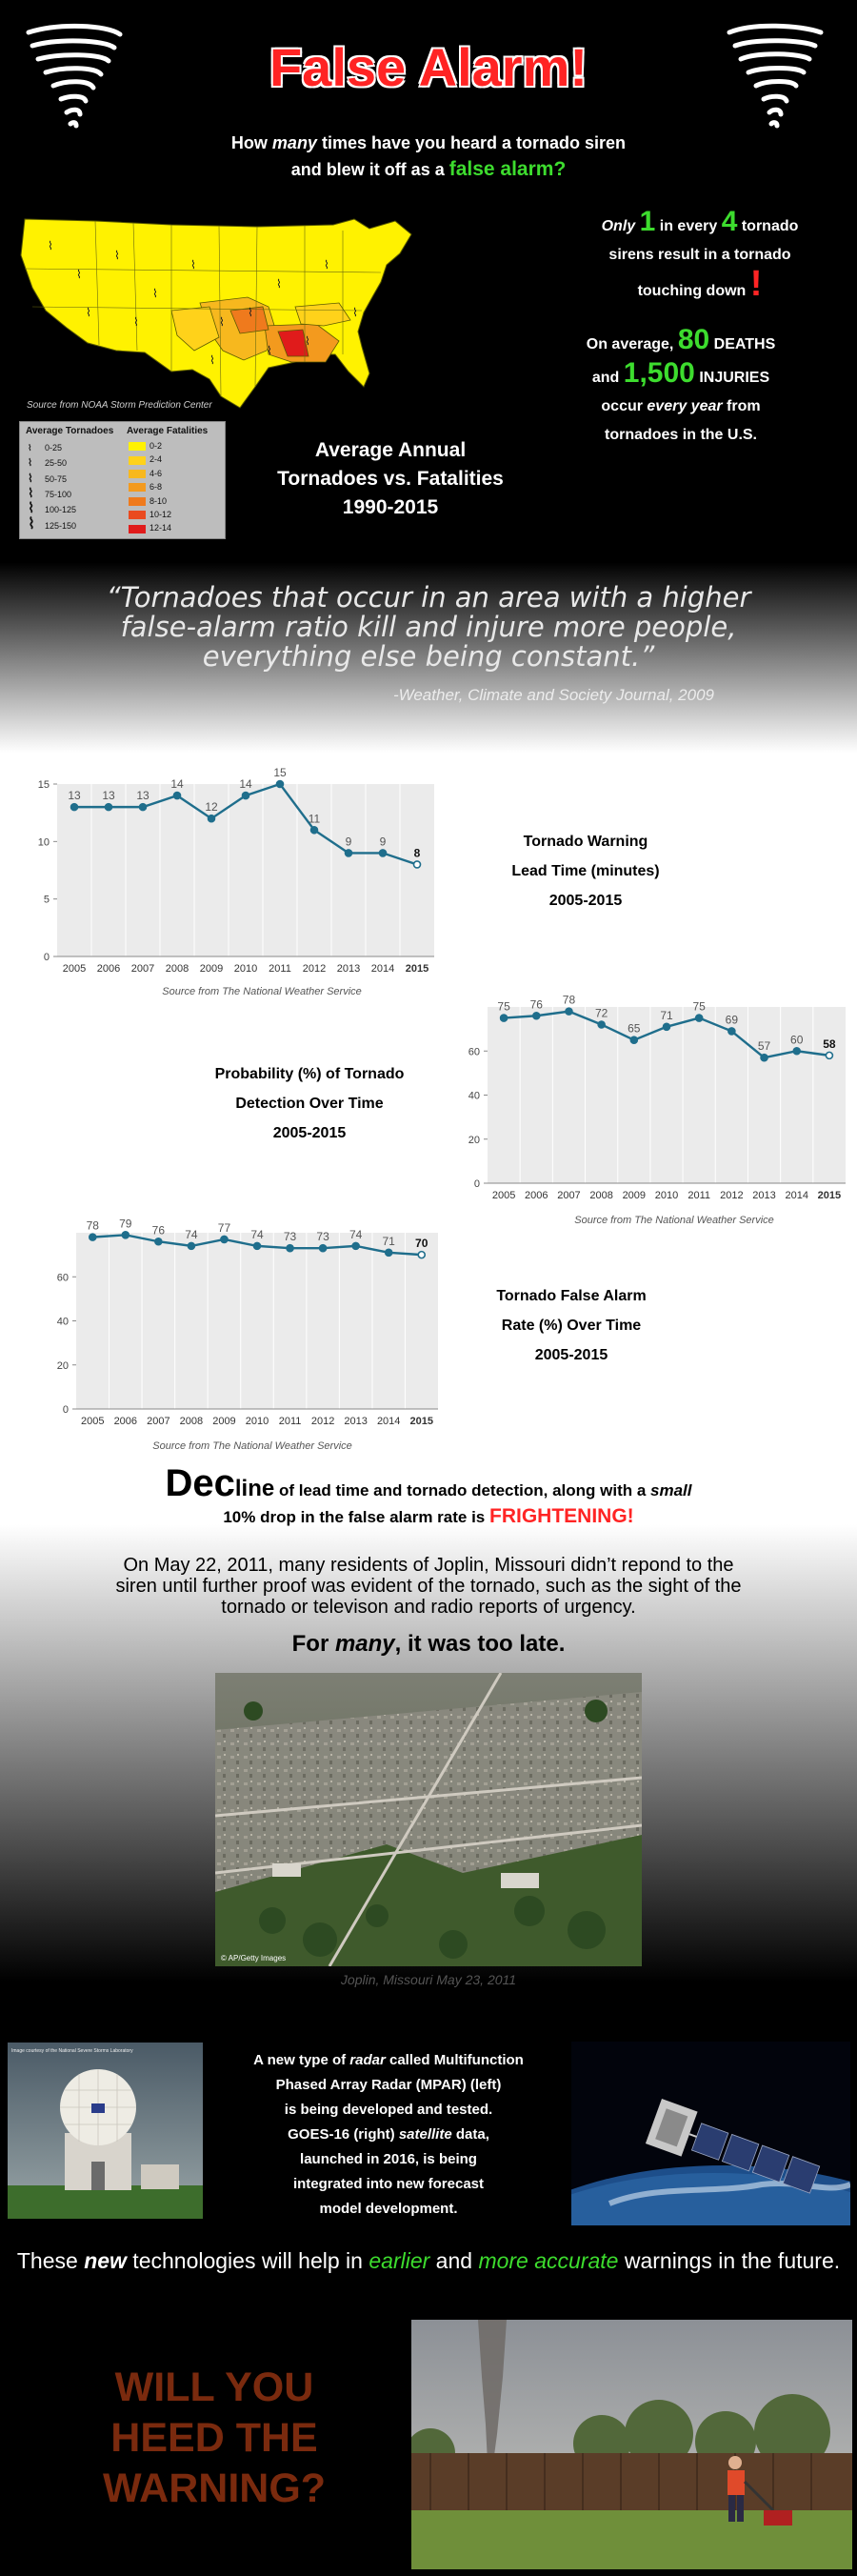  What do you see at coordinates (92, 1421) in the screenshot?
I see `x-tick-label: 2005` at bounding box center [92, 1421].